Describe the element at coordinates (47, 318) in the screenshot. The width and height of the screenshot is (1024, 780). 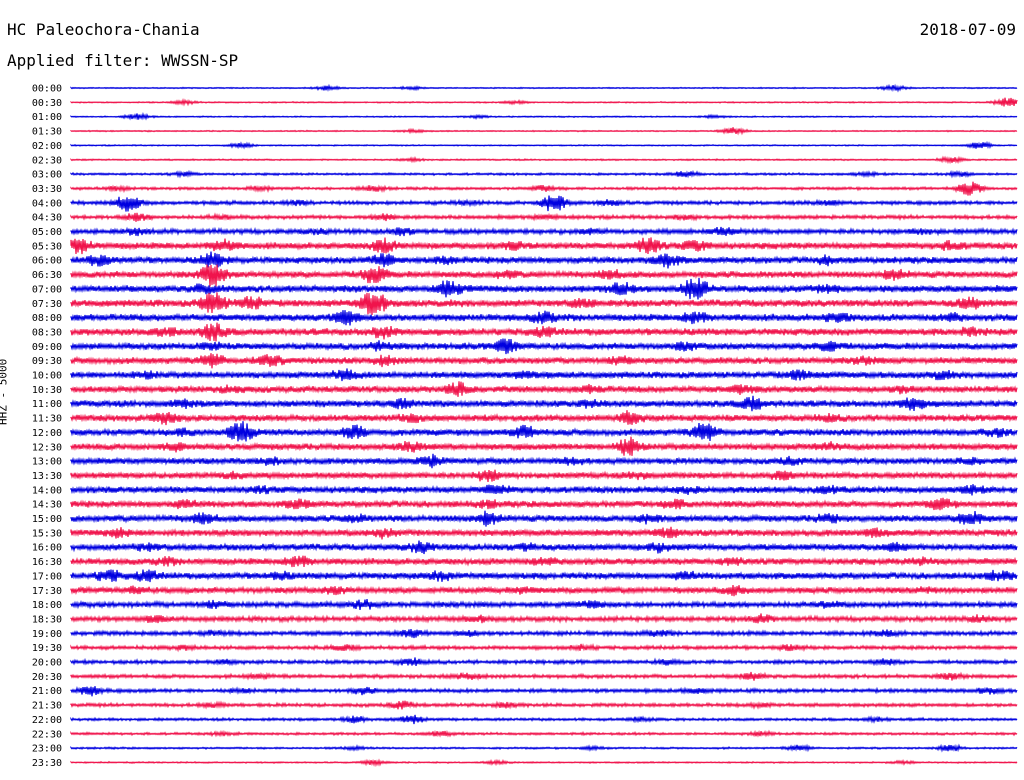
I see `time-label: 08:00` at that location.